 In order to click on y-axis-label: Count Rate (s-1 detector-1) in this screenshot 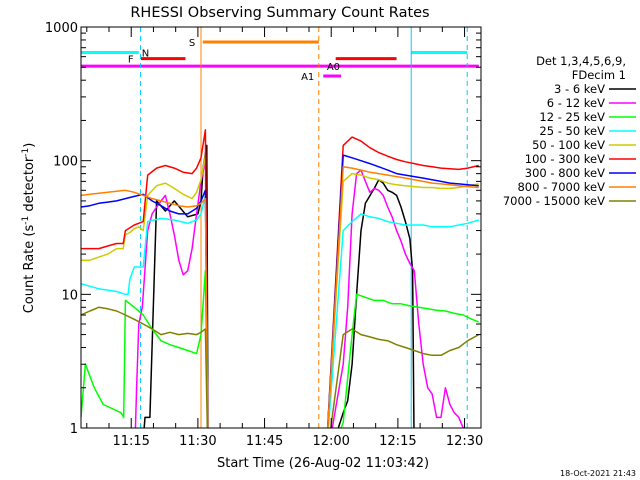, I will do `click(29, 228)`.